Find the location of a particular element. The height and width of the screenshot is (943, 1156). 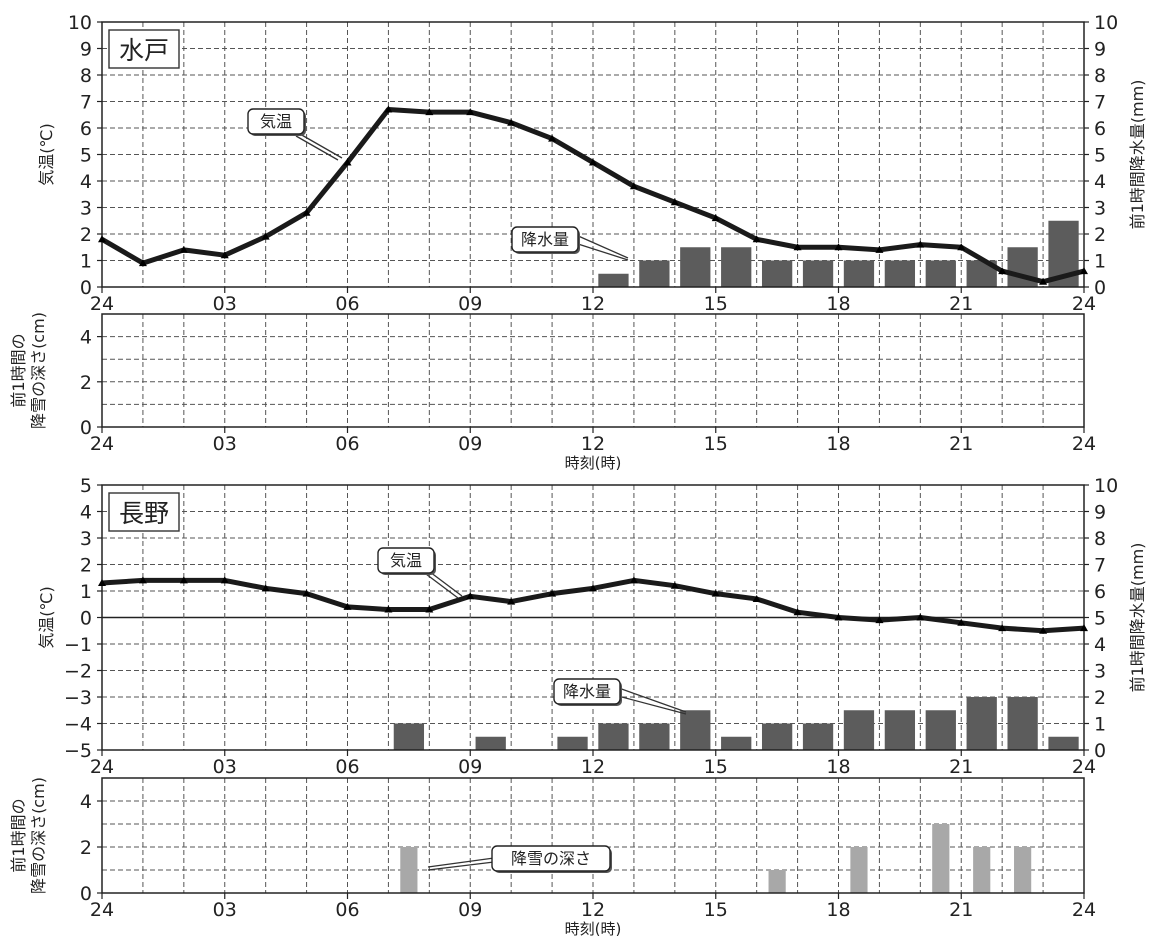

right-tick-label: 9 is located at coordinates (1100, 513).